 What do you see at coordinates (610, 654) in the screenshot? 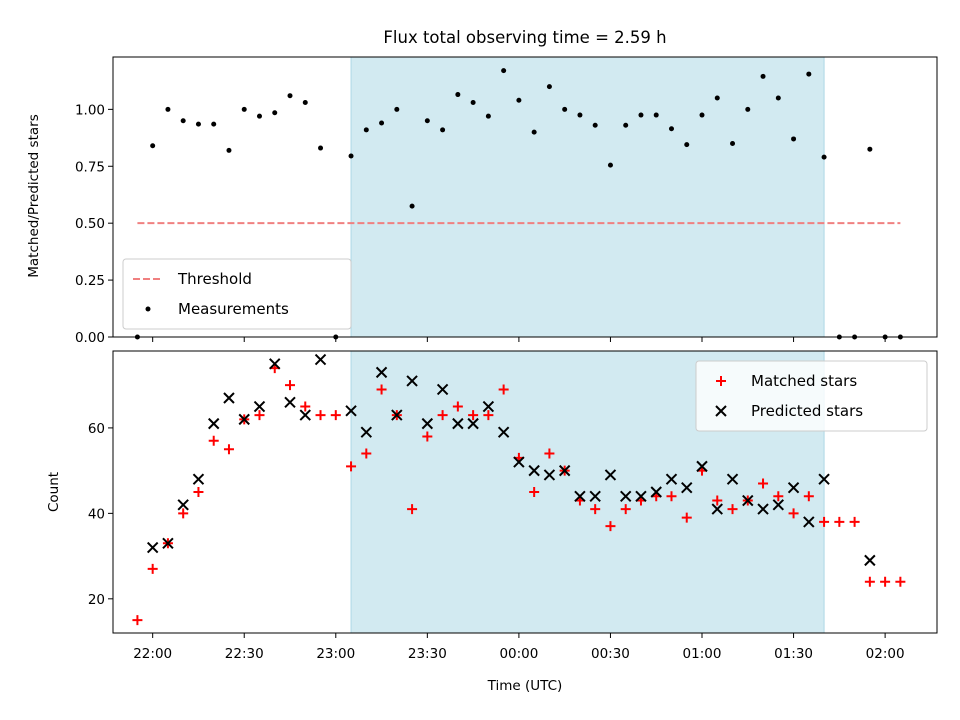
I see `x-tick-label: 00:30` at bounding box center [610, 654].